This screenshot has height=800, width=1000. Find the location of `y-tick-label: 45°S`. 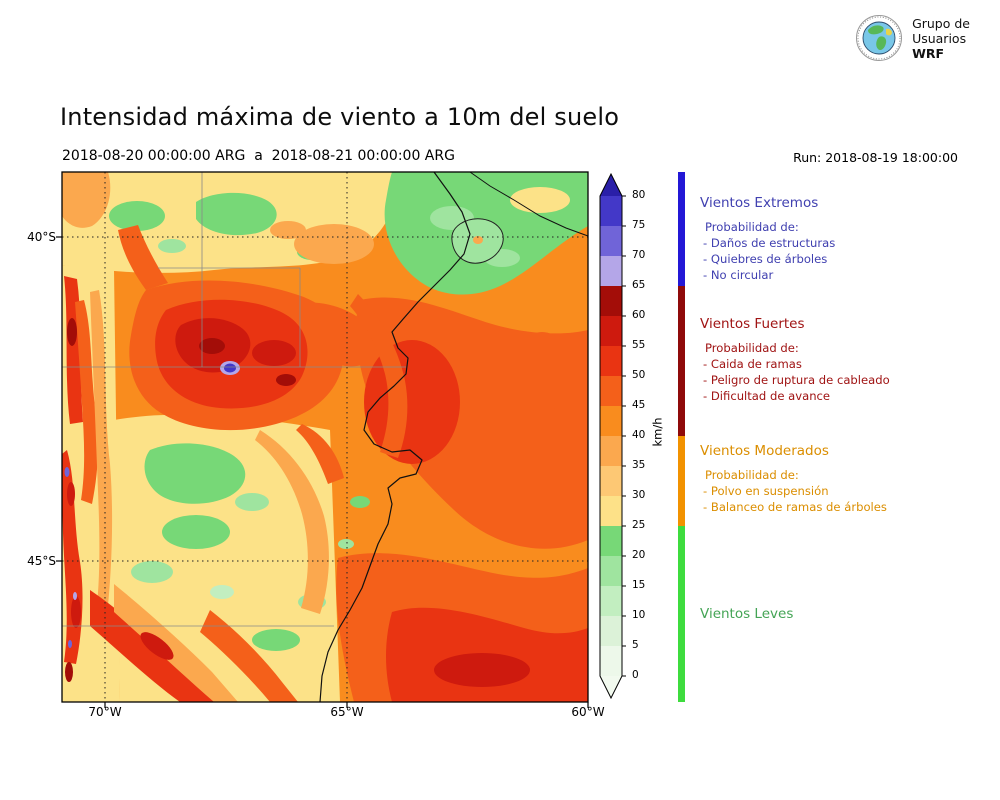

y-tick-label: 45°S is located at coordinates (41, 561).